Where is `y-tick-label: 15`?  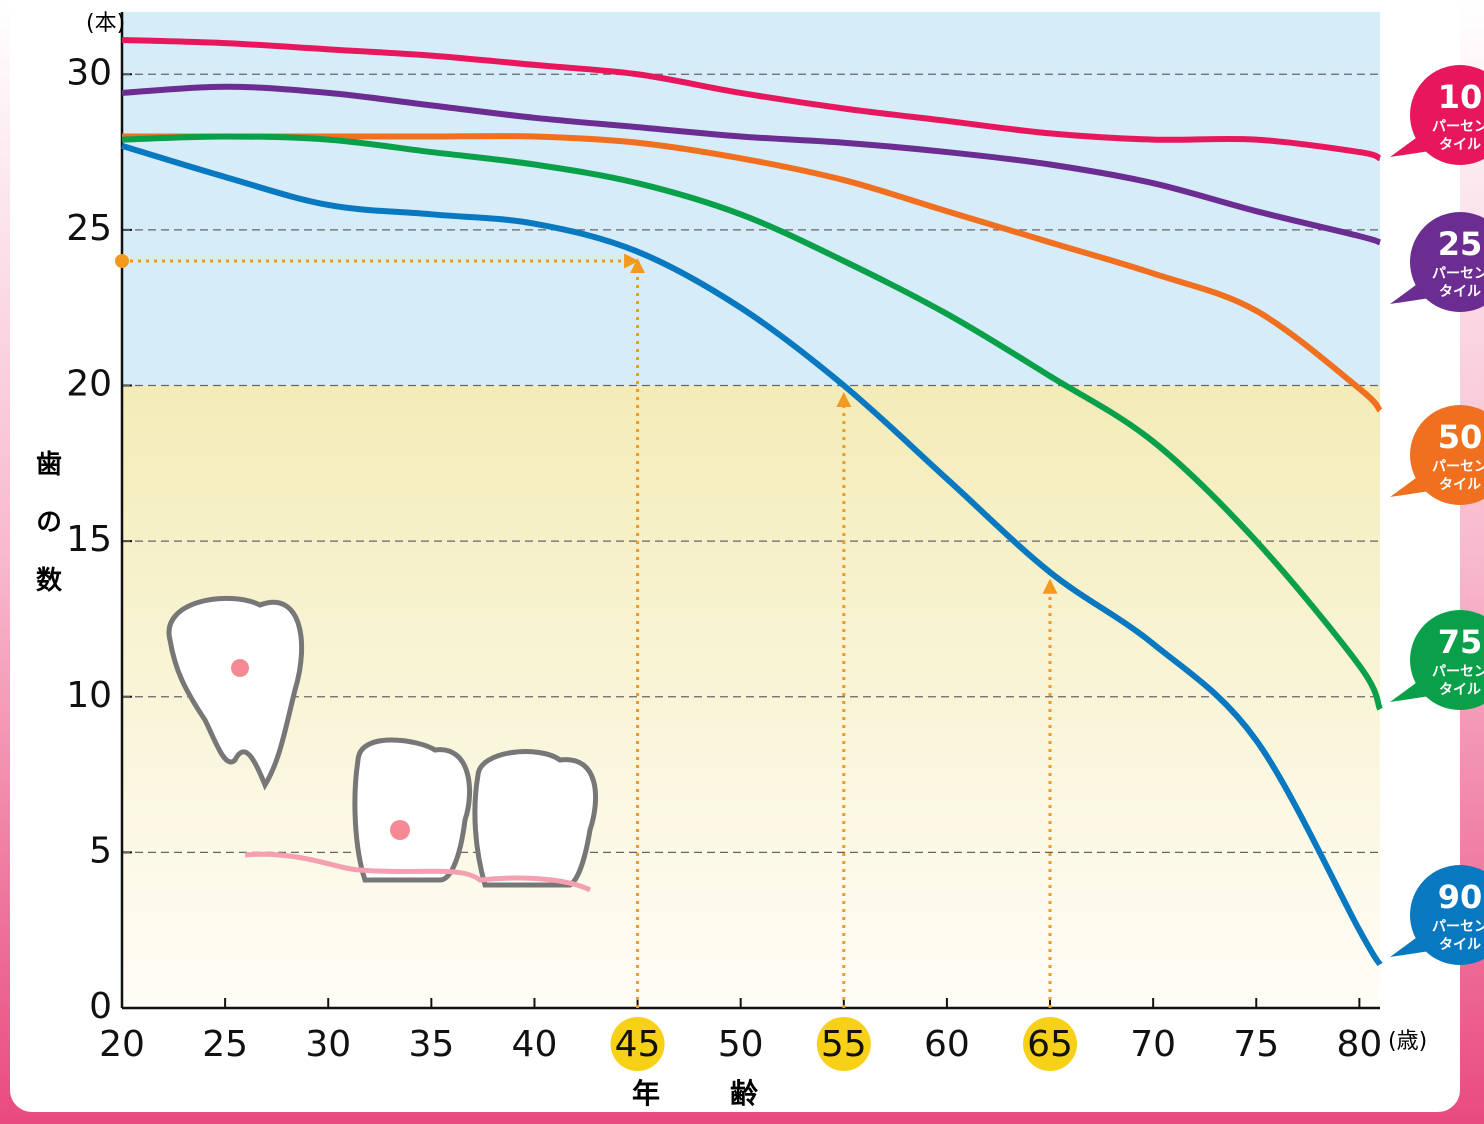 y-tick-label: 15 is located at coordinates (89, 539).